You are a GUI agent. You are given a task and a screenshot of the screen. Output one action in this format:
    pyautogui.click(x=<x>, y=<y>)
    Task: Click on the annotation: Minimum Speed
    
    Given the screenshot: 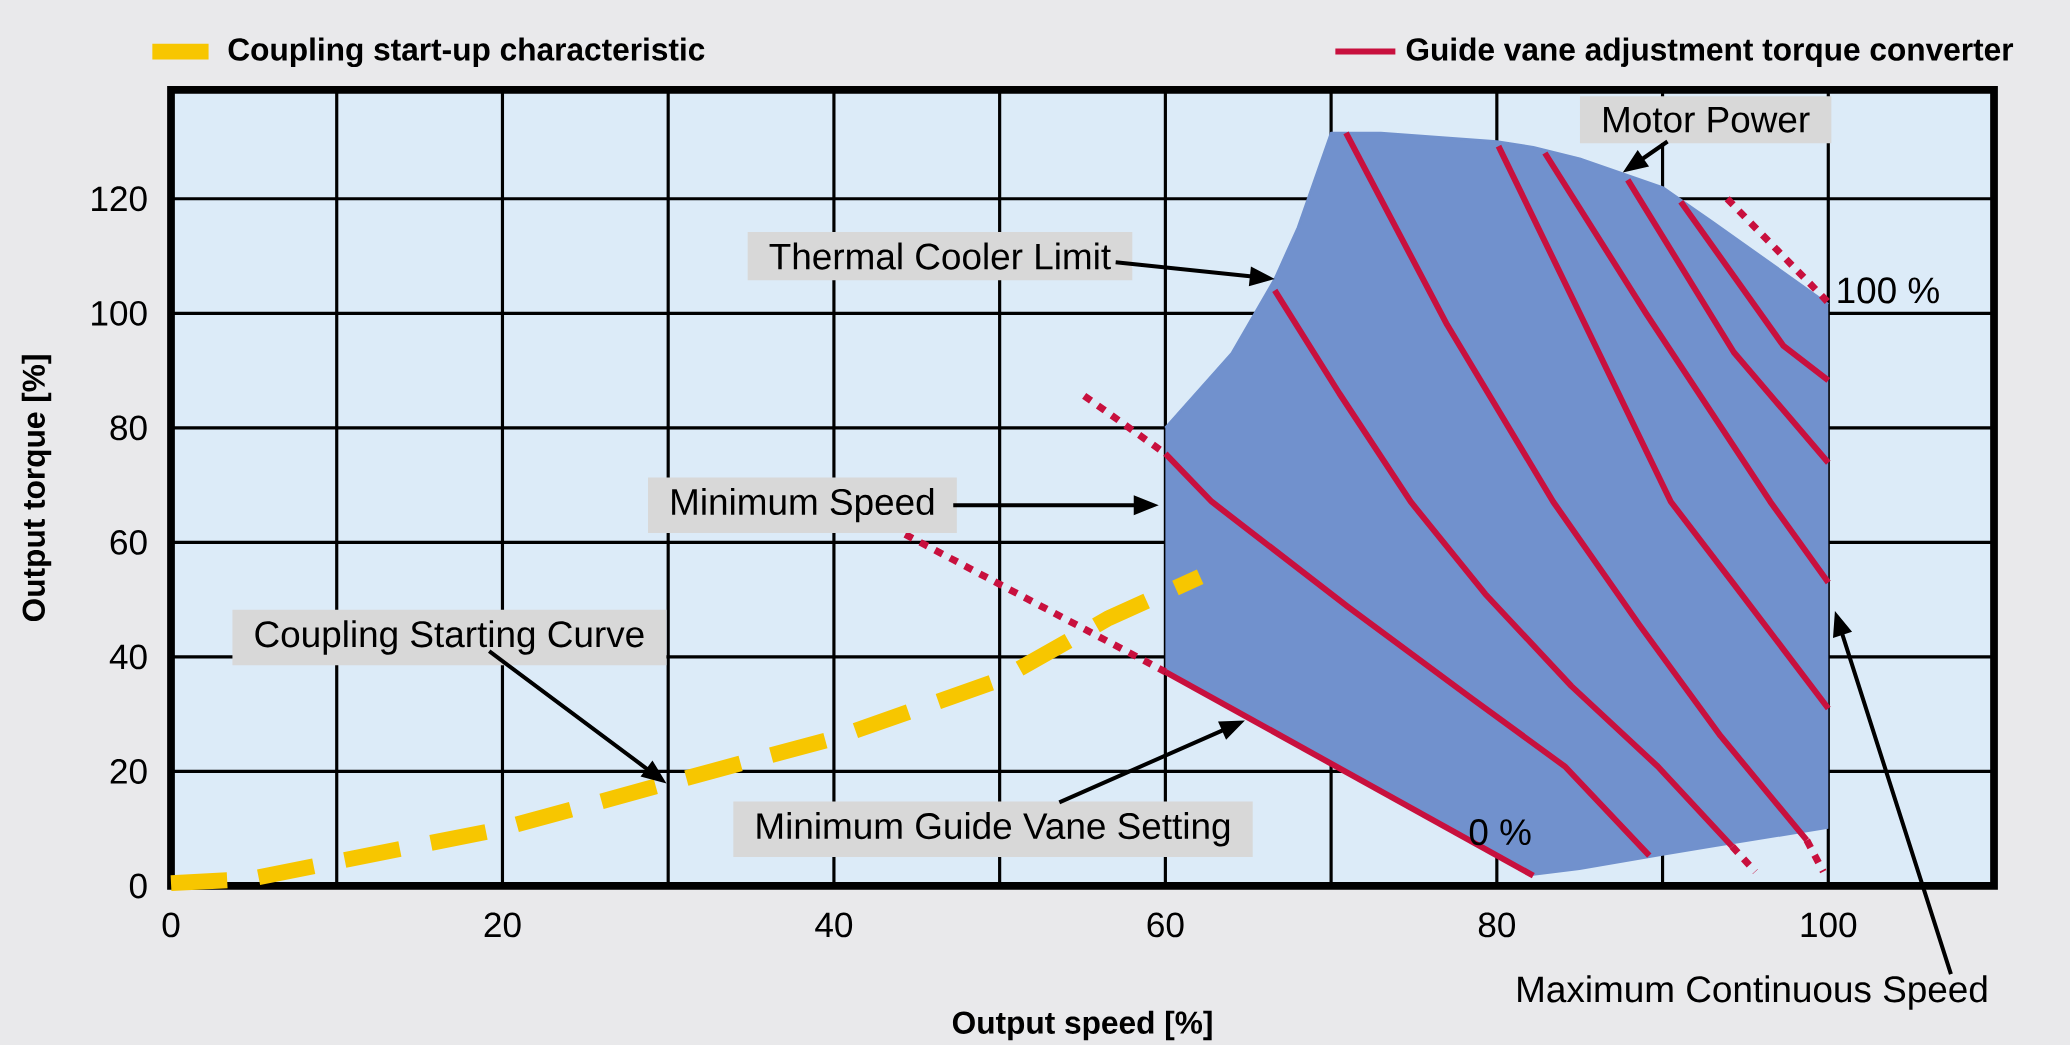 What is the action you would take?
    pyautogui.click(x=803, y=505)
    